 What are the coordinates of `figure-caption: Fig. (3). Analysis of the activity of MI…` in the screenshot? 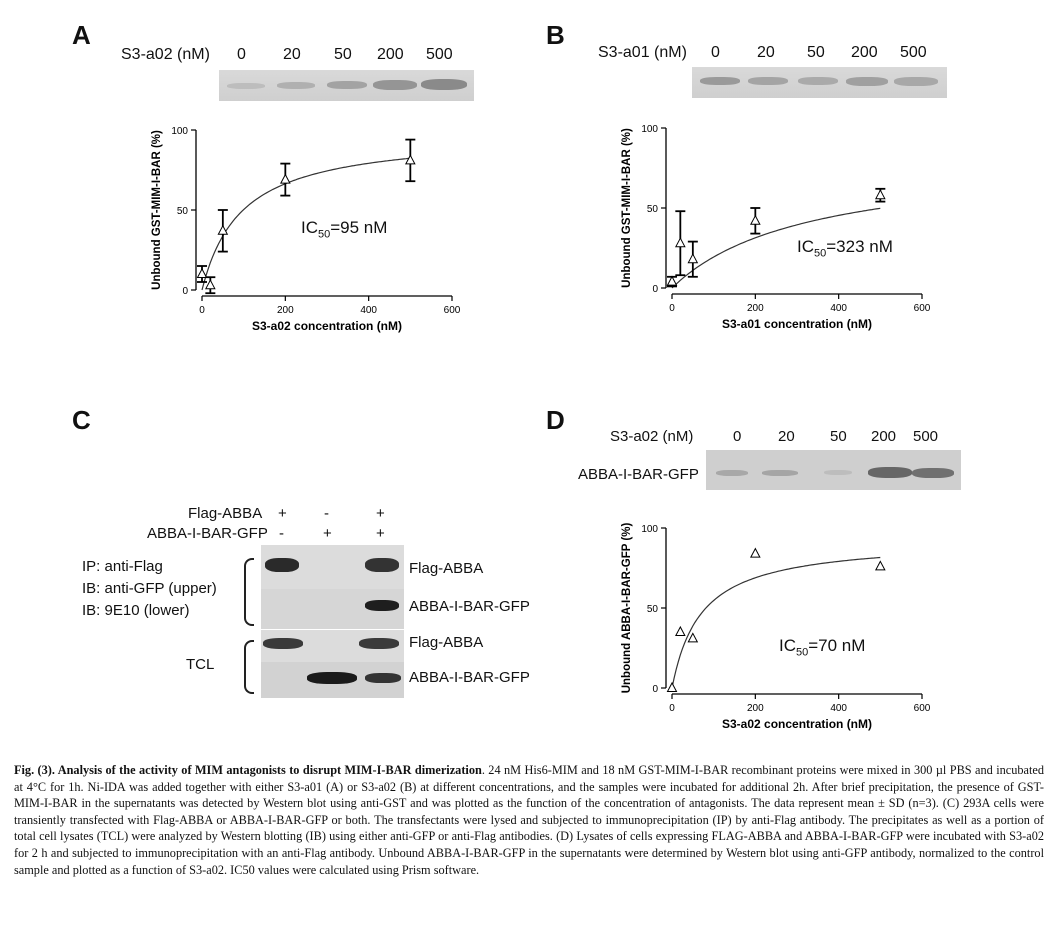 It's located at (529, 820).